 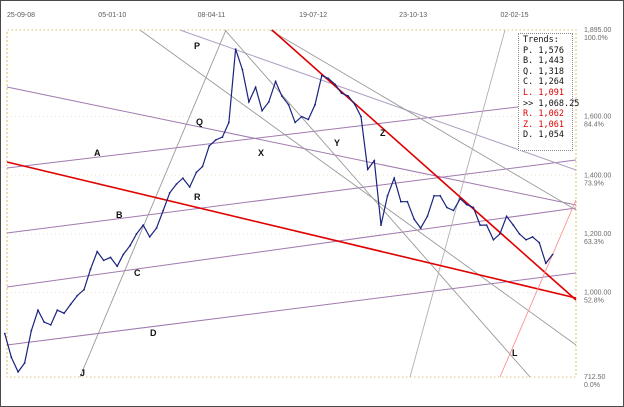 I want to click on legend-item: R. 1,062, so click(x=547, y=114).